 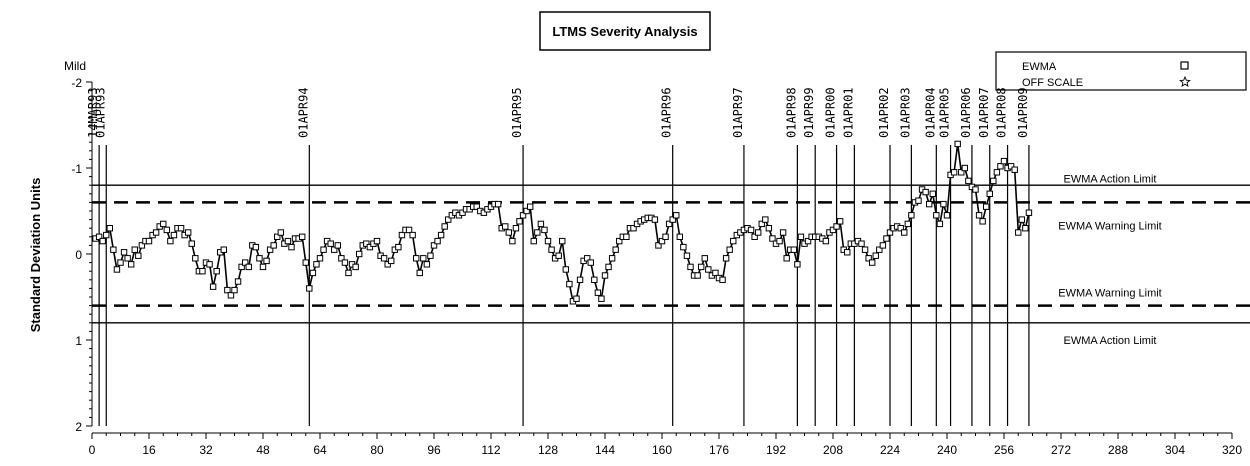 I want to click on y-tick-label: -2, so click(x=76, y=83).